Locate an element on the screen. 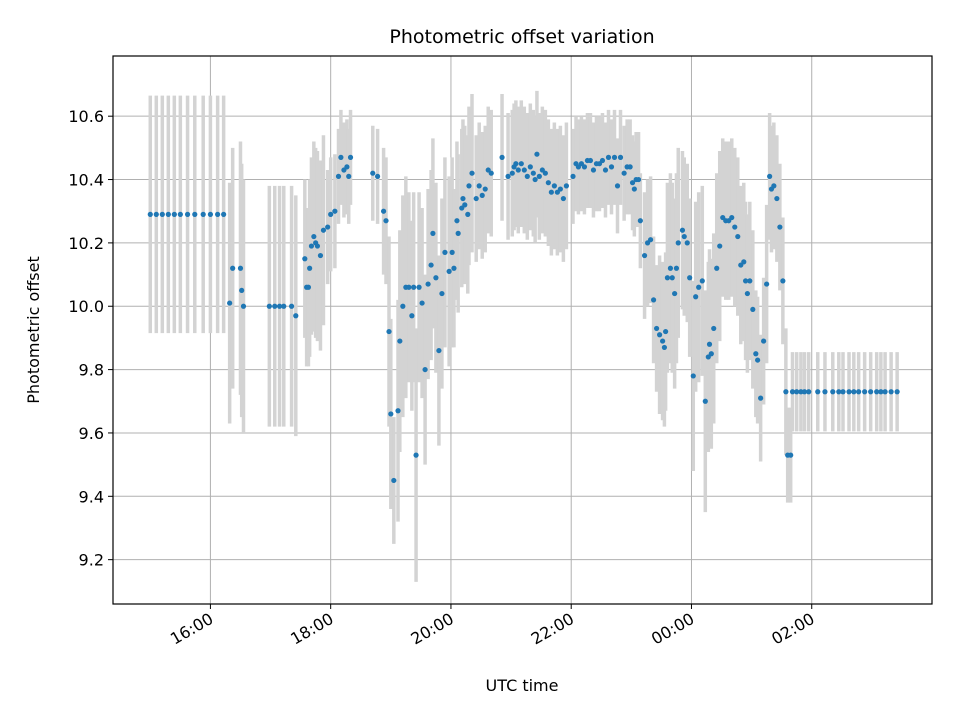 This screenshot has height=720, width=960. y-tick-label: 9.8 is located at coordinates (91, 370).